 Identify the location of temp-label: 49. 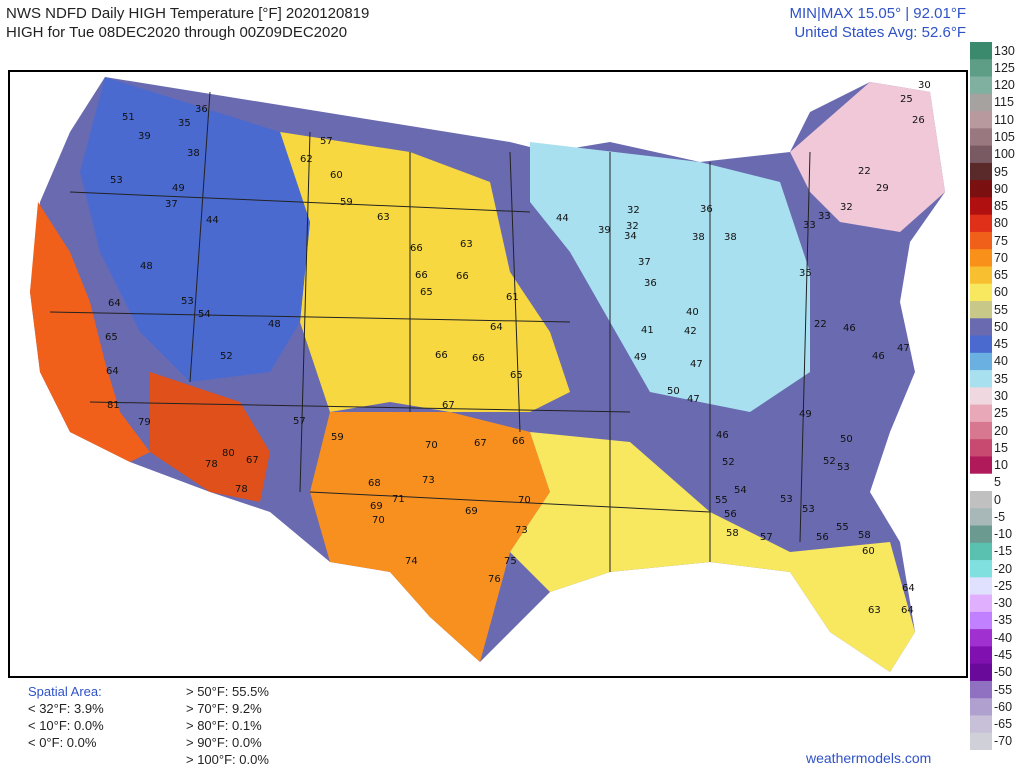
(805, 414).